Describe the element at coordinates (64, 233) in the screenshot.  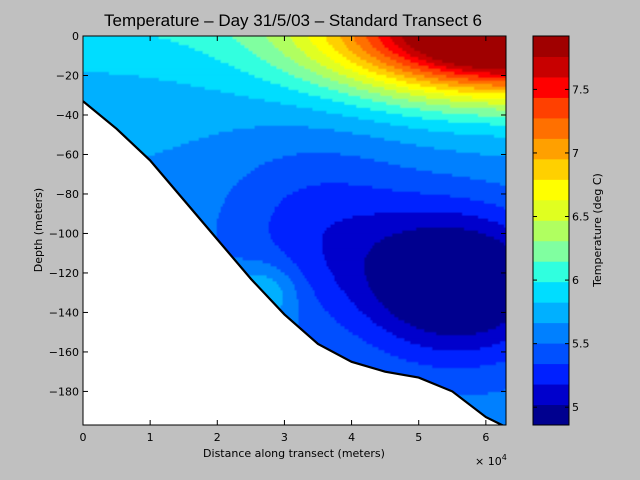
I see `y-tick-label: −100` at that location.